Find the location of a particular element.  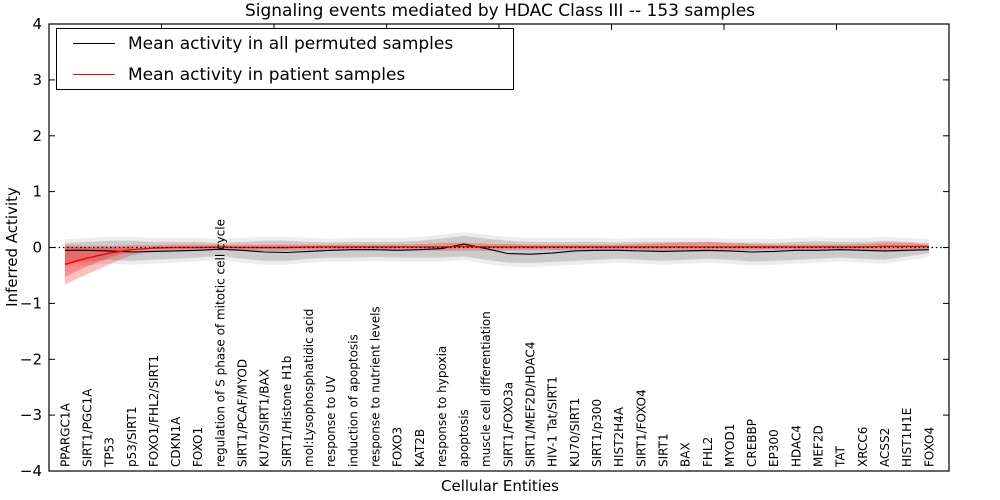

x-category-label: SIRT1/PGC1A is located at coordinates (88, 427).